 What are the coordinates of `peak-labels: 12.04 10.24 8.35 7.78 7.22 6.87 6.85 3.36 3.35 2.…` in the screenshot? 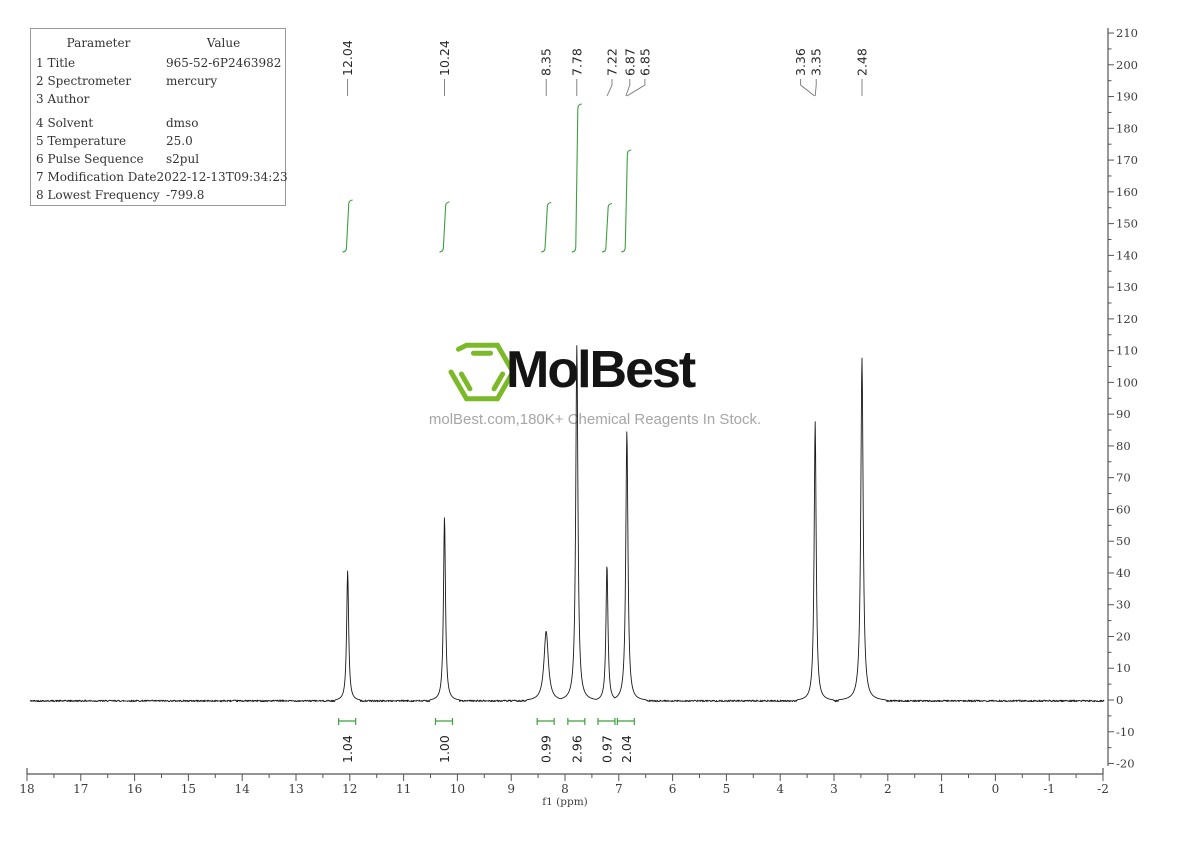 It's located at (605, 68).